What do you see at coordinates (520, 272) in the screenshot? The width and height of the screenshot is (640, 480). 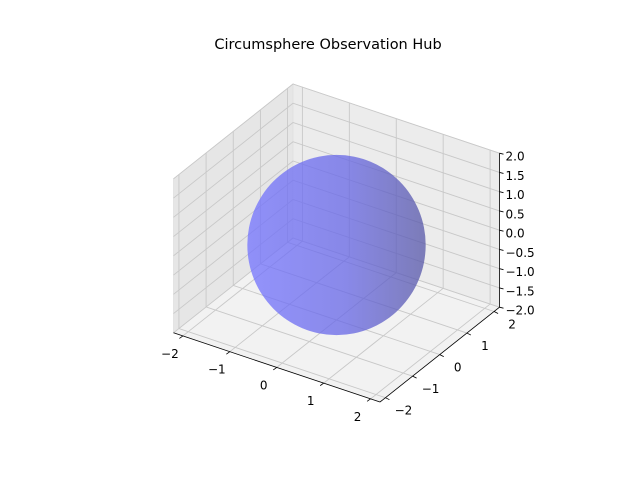 I see `z-tick-label-2: −1.0` at bounding box center [520, 272].